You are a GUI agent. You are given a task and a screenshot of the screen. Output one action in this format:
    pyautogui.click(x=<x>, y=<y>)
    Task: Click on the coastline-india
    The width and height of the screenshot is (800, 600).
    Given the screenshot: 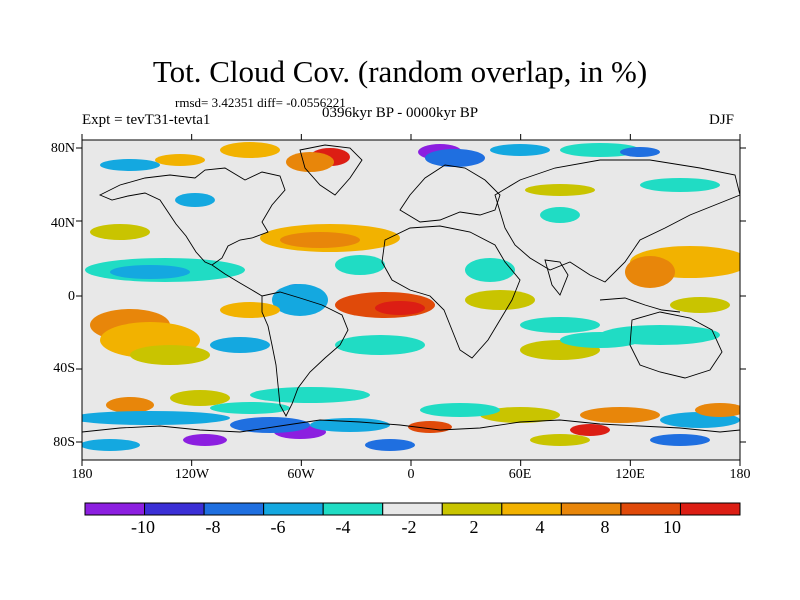 What is the action you would take?
    pyautogui.click(x=556, y=277)
    